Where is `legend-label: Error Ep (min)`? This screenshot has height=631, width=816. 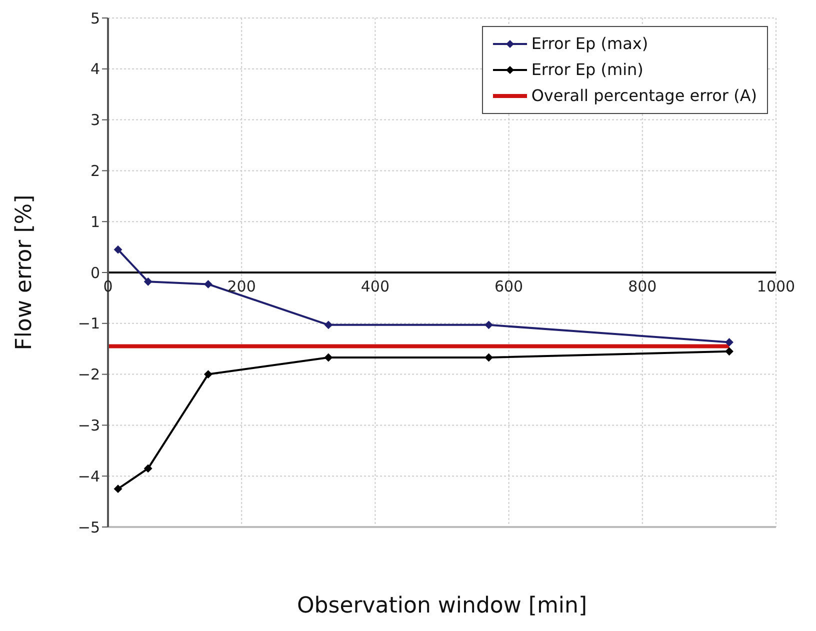 legend-label: Error Ep (min) is located at coordinates (587, 70).